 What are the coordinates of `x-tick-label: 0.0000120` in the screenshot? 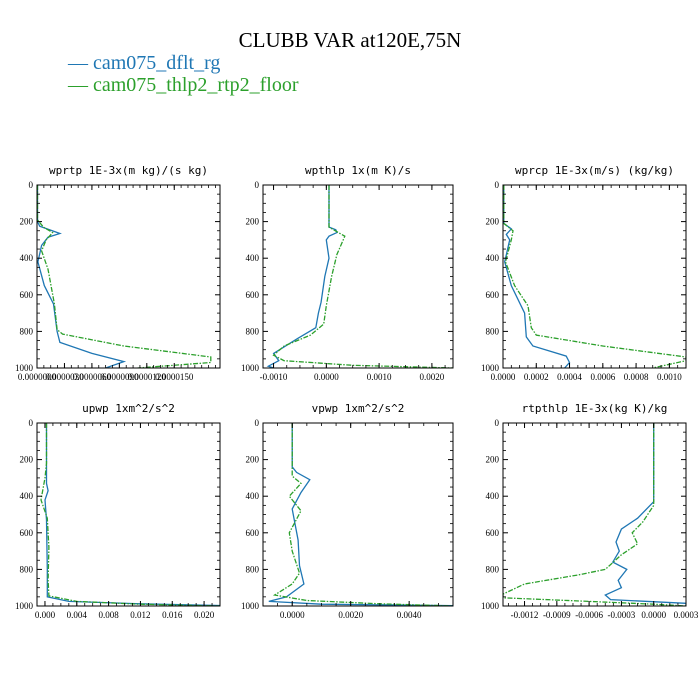 It's located at (147, 377).